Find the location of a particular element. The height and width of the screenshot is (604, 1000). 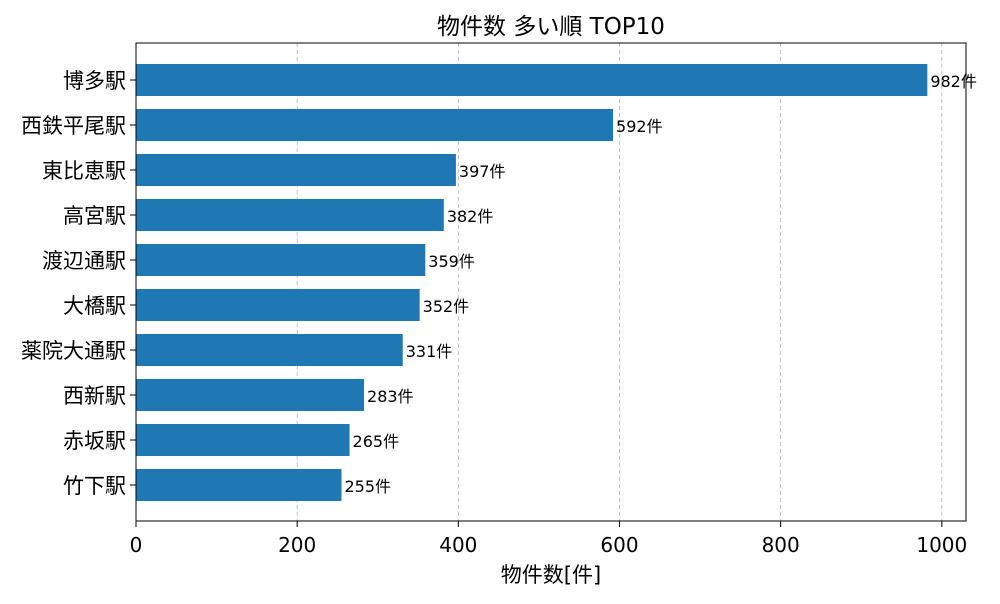

x-tick-label: 400 is located at coordinates (458, 545).